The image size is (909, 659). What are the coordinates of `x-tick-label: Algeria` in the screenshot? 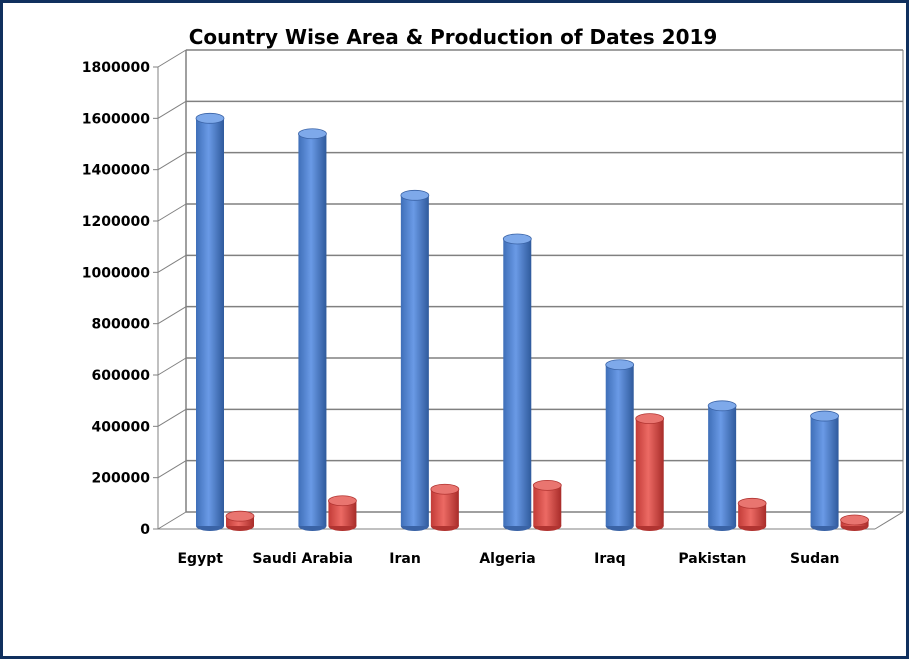 It's located at (507, 559).